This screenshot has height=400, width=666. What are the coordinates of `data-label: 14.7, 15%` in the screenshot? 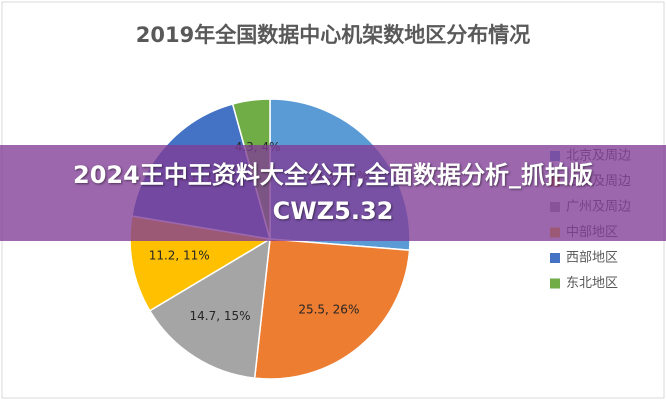 It's located at (220, 316).